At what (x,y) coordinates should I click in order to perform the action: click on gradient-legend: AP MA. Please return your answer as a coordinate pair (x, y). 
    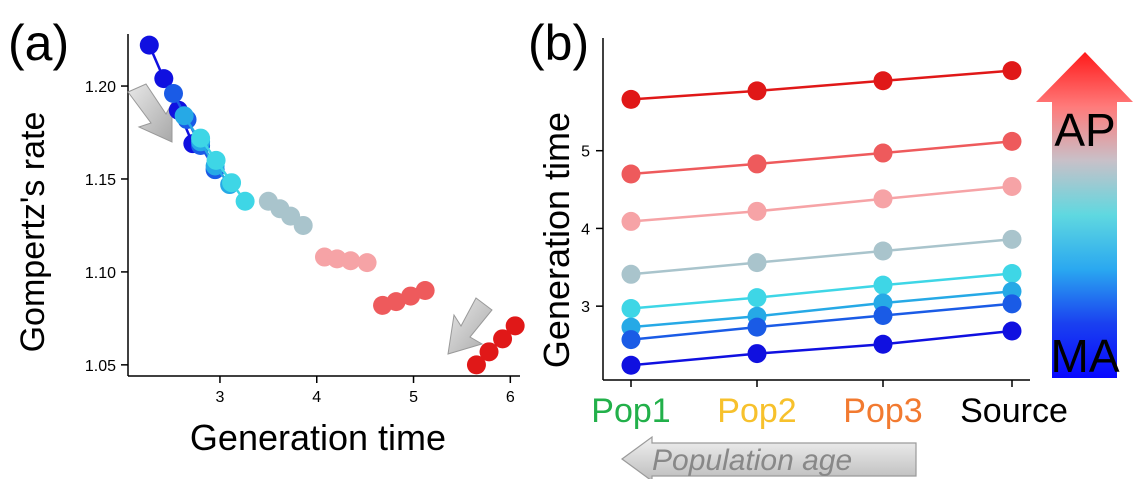
    Looking at the image, I should click on (1084, 217).